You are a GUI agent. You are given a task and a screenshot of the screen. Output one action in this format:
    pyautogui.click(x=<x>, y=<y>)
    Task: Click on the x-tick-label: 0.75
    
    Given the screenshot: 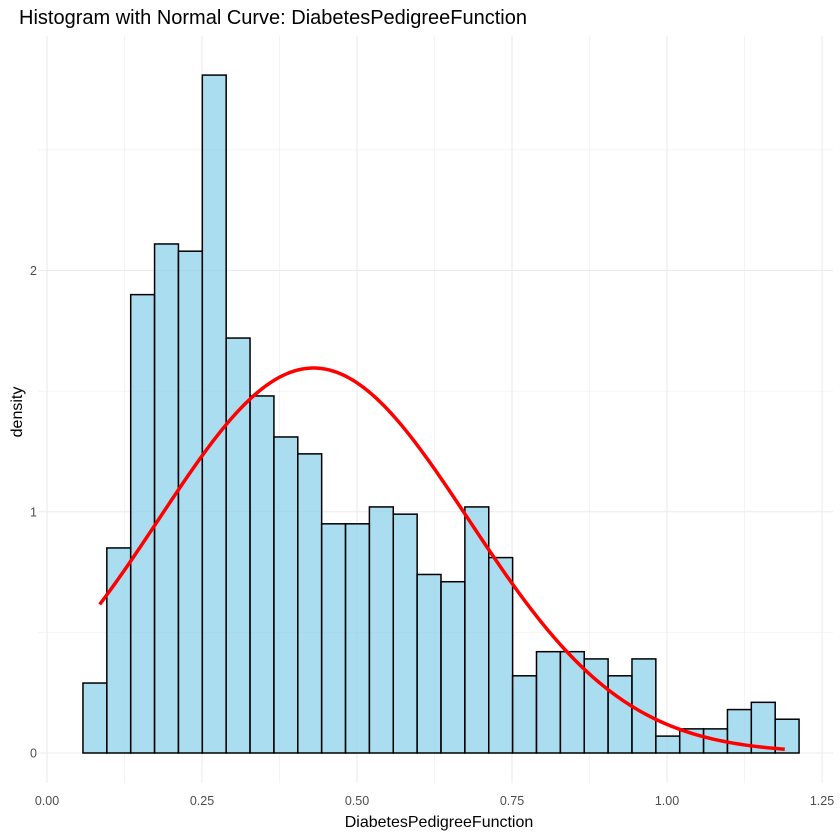 What is the action you would take?
    pyautogui.click(x=512, y=801)
    